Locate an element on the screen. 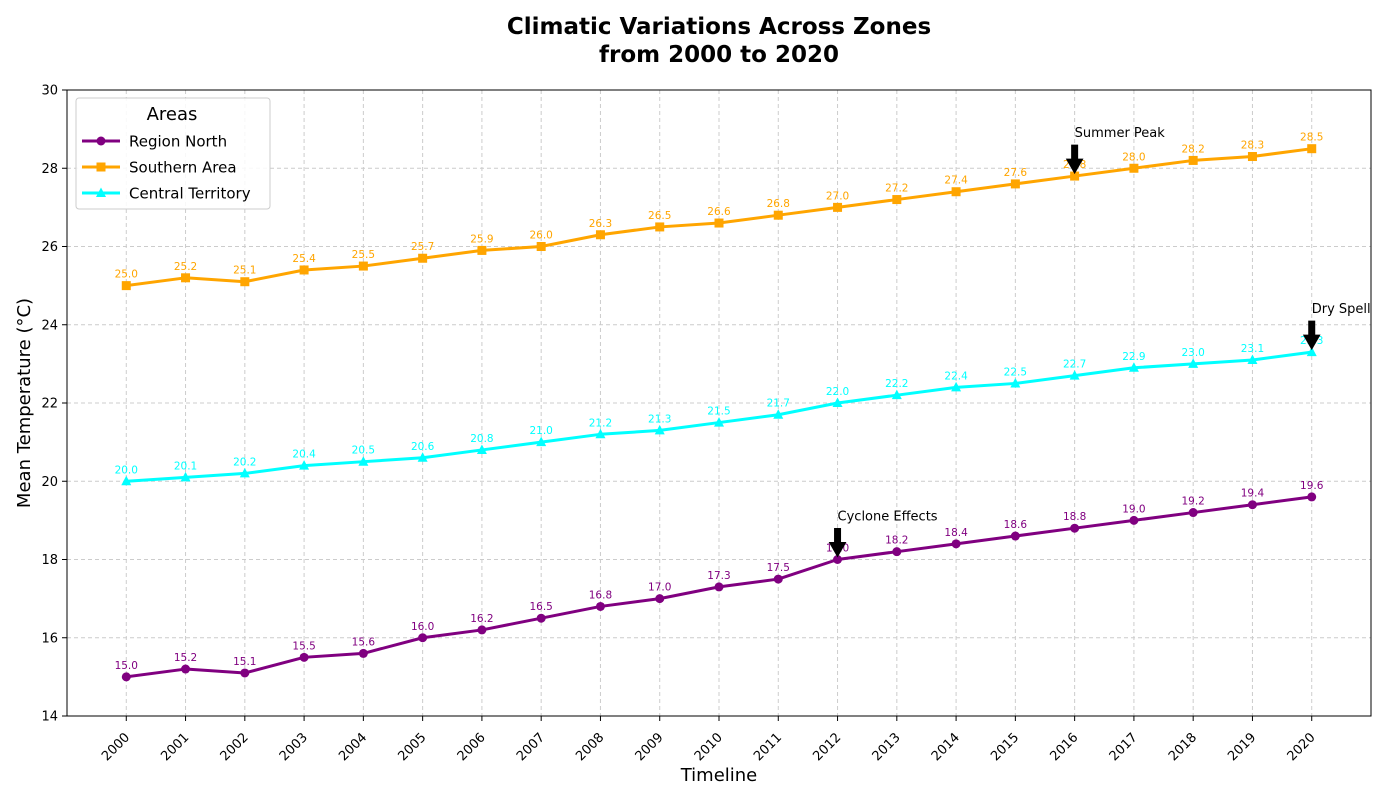 This screenshot has height=800, width=1400. y-tick-label: 18 is located at coordinates (49, 560).